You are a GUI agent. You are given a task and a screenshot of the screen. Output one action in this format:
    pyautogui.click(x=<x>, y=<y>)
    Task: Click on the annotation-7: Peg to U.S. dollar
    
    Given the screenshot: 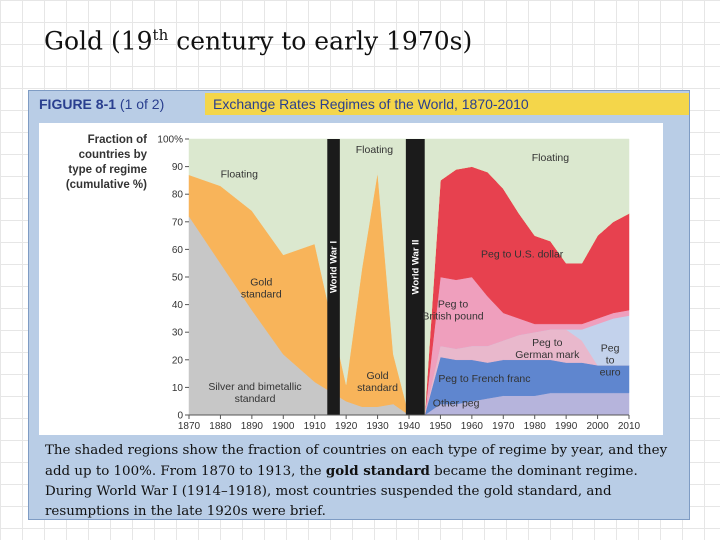 What is the action you would take?
    pyautogui.click(x=522, y=255)
    